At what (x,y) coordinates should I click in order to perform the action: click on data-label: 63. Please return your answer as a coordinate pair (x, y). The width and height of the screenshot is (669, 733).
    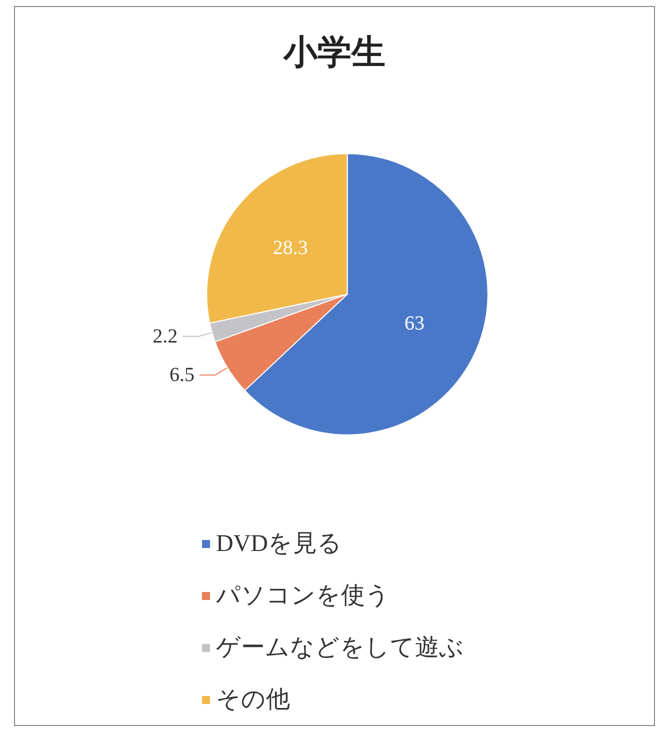
    Looking at the image, I should click on (414, 323).